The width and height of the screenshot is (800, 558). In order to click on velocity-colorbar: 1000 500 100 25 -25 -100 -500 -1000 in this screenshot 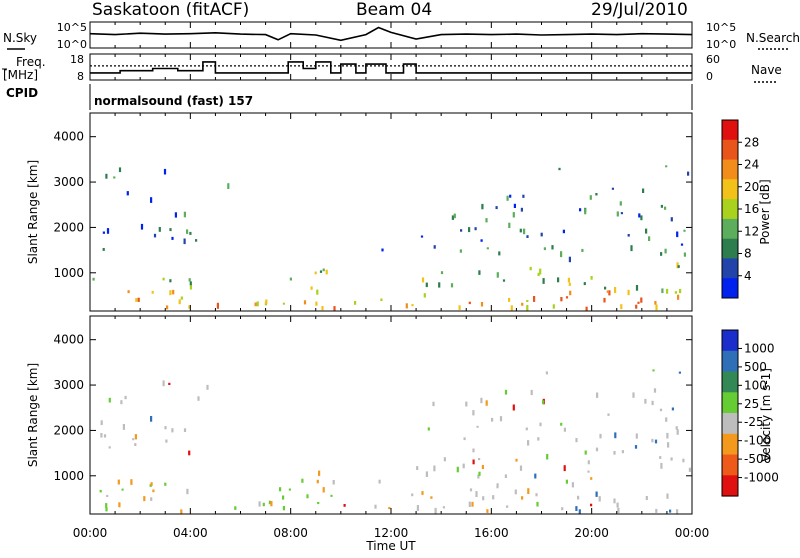, I will do `click(750, 413)`.